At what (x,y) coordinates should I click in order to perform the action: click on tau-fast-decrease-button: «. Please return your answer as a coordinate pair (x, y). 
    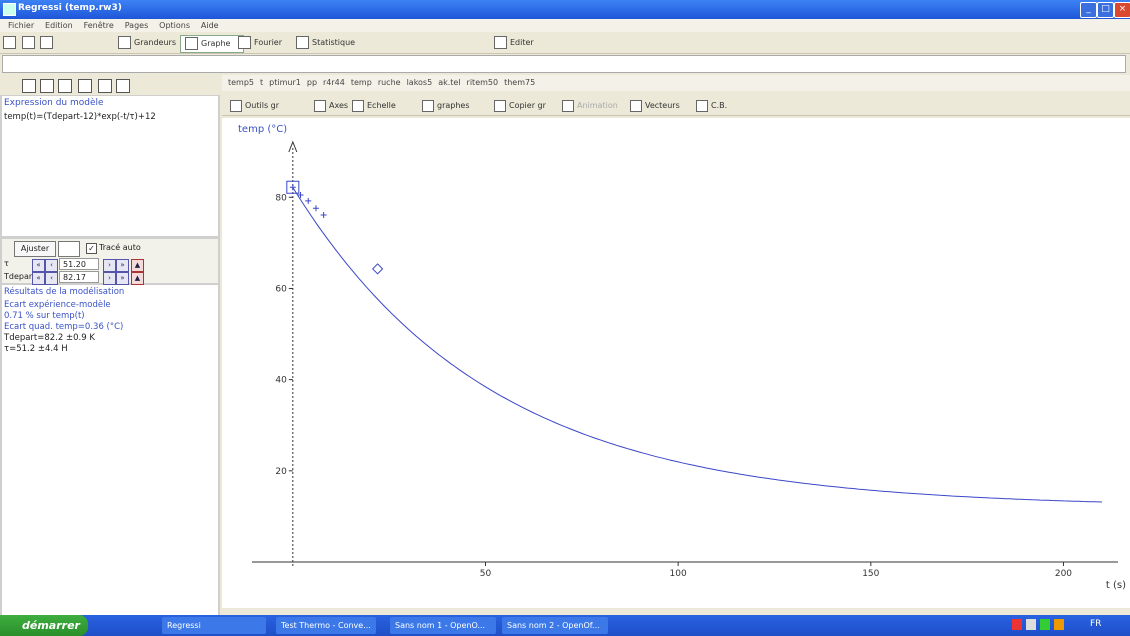
    Looking at the image, I should click on (38, 265).